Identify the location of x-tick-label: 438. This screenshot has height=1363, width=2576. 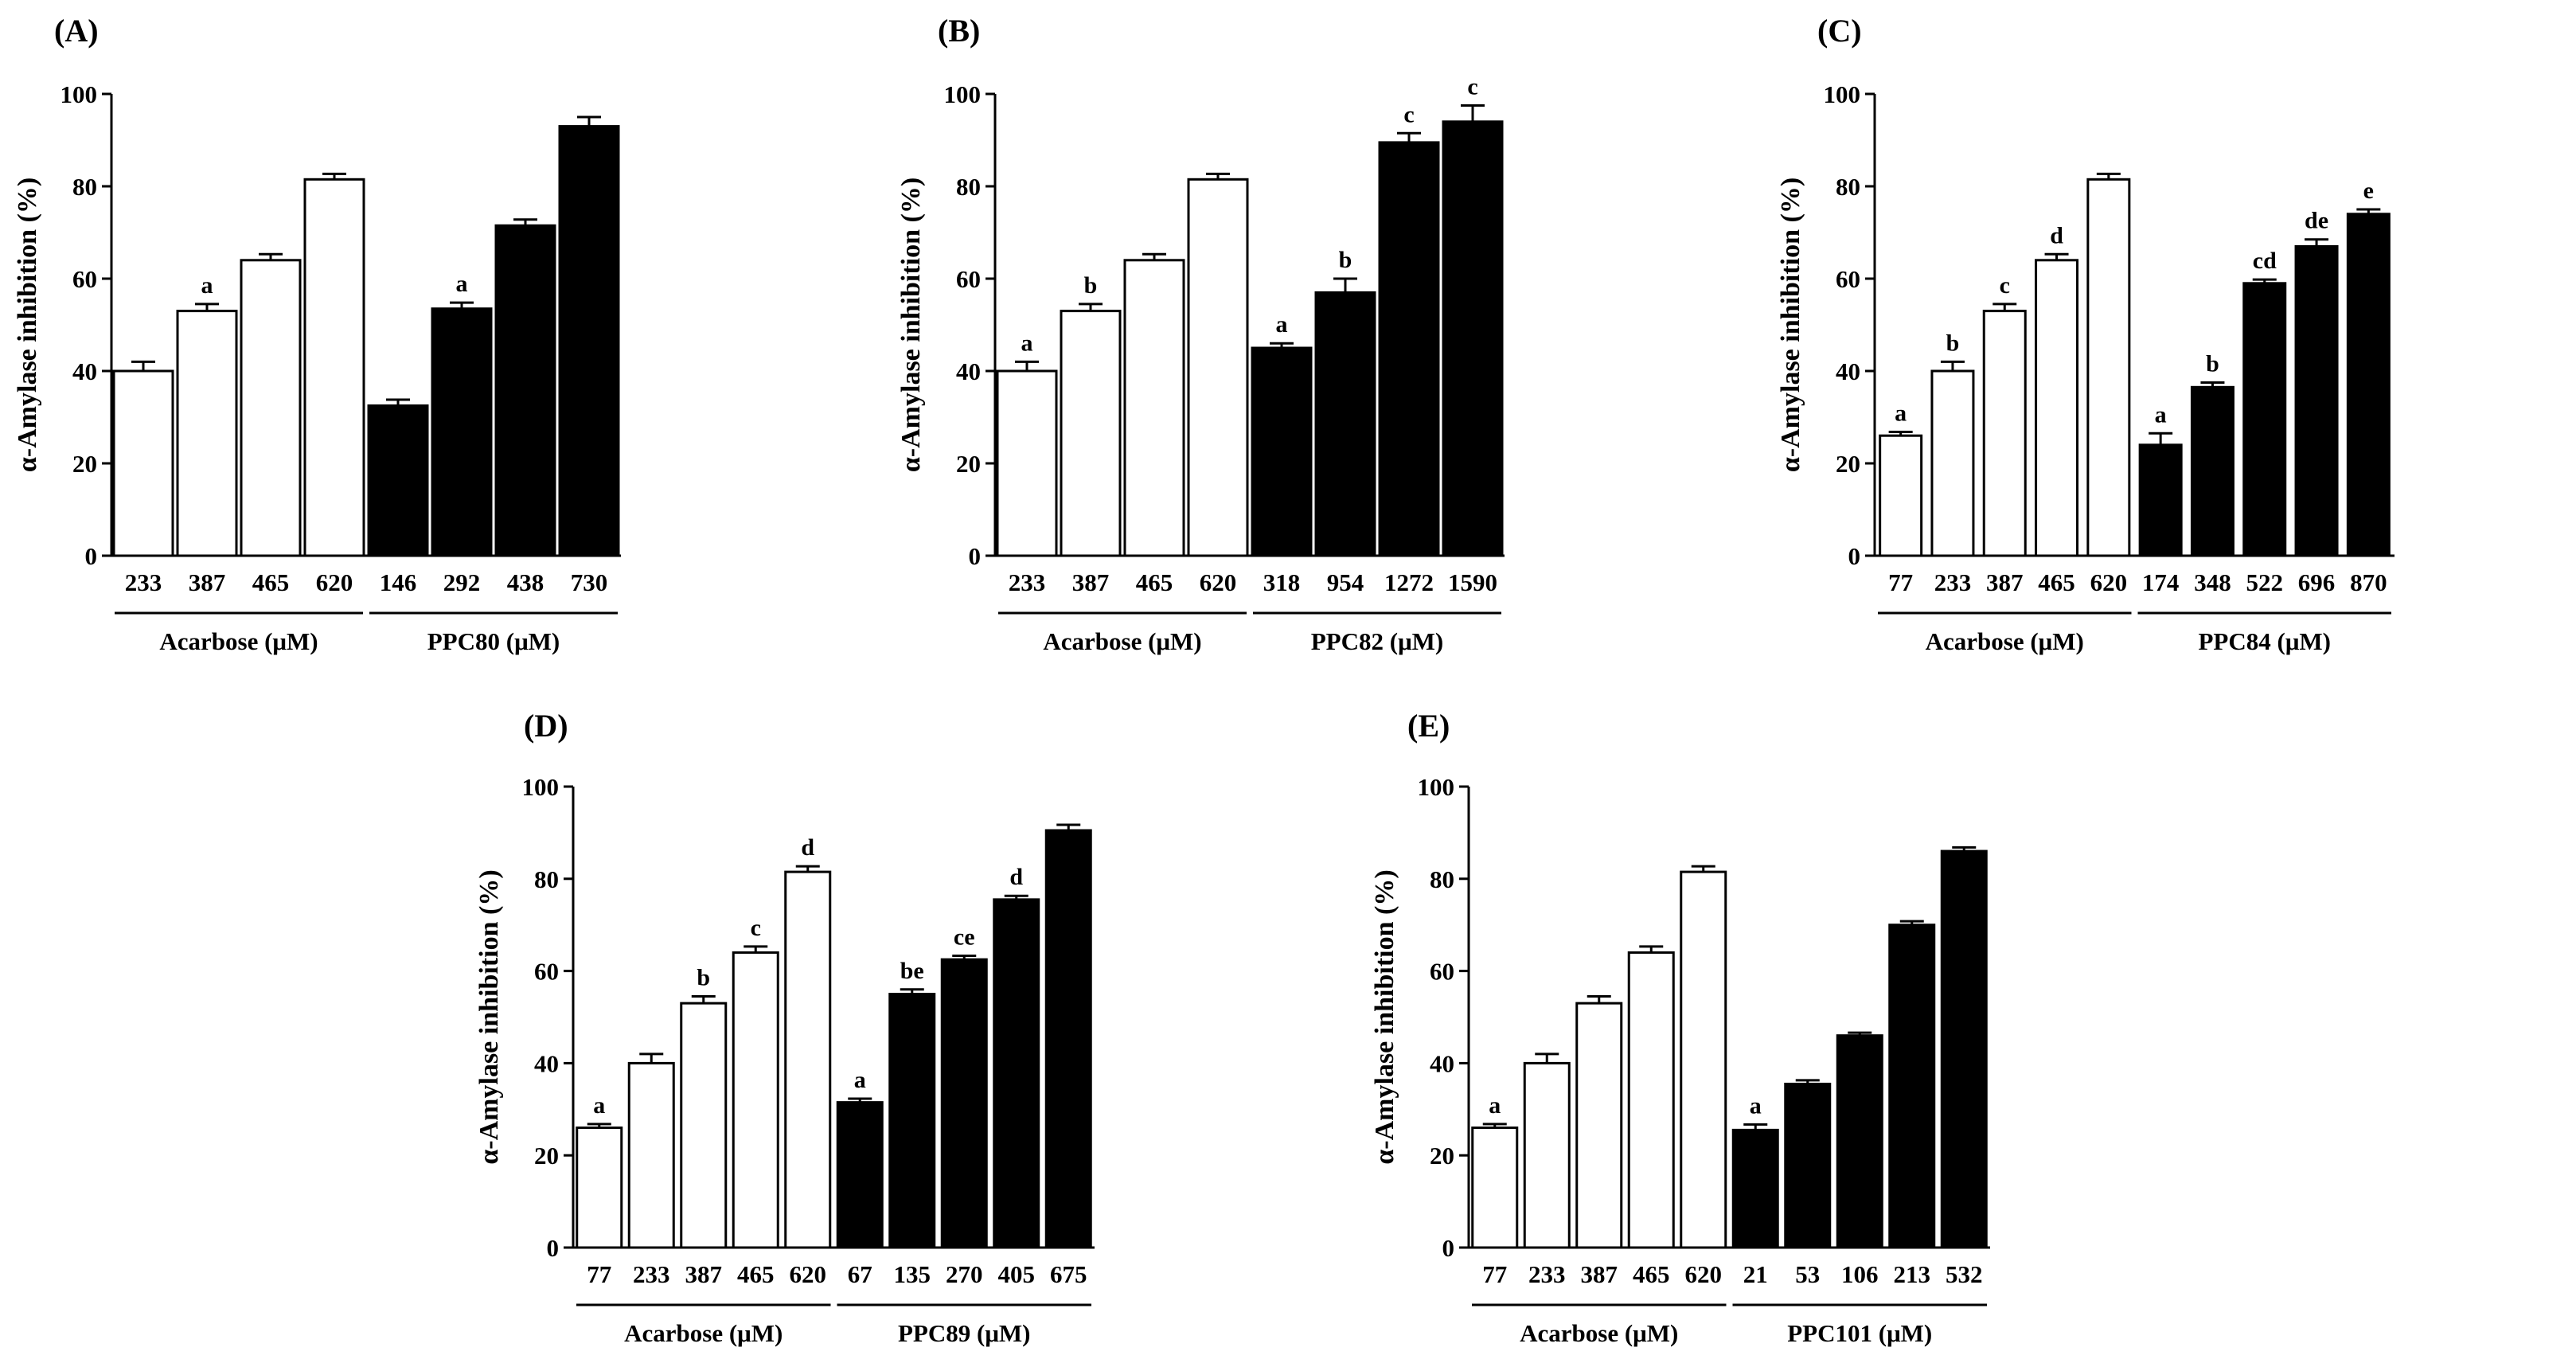
(525, 582).